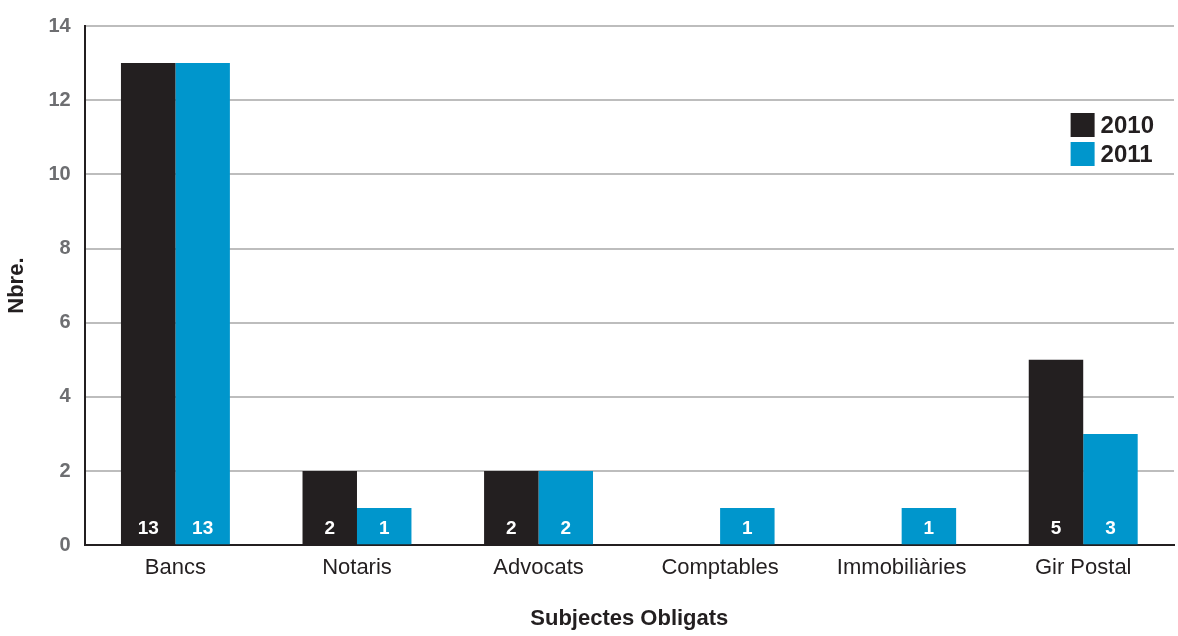  I want to click on x-axis-title: Subjectes Obligats, so click(629, 617).